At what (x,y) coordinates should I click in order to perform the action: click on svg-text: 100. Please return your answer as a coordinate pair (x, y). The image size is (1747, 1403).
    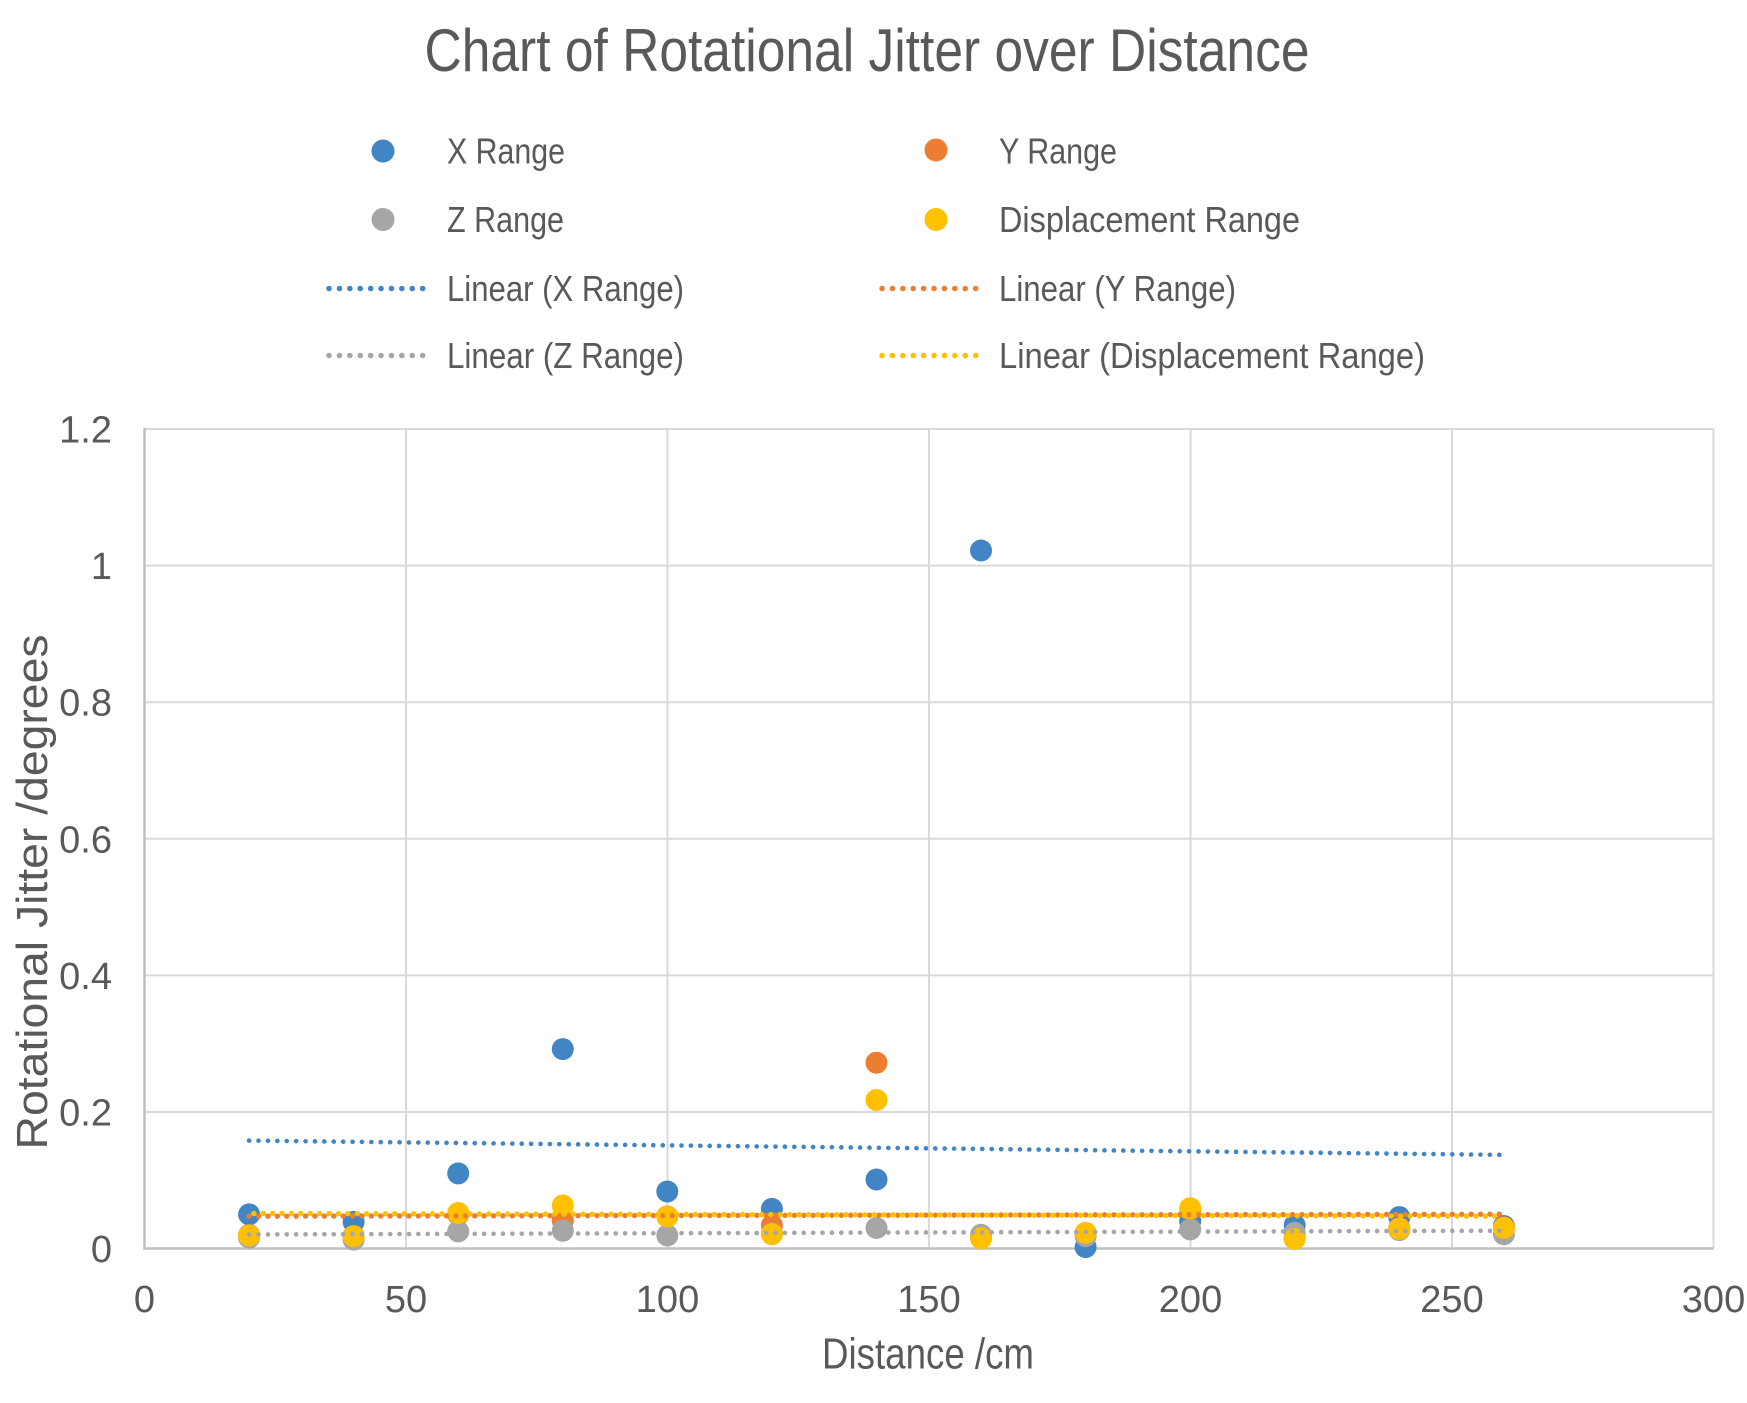
    Looking at the image, I should click on (667, 1300).